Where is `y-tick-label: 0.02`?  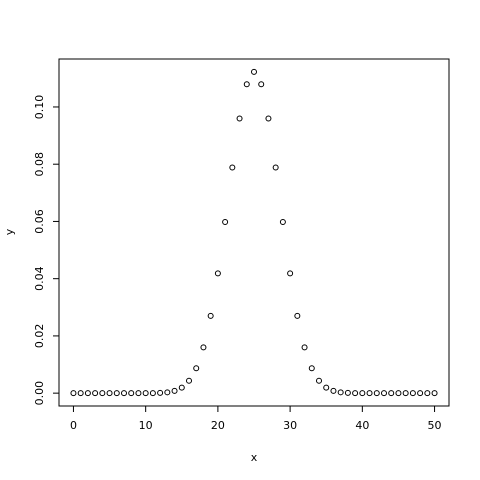 y-tick-label: 0.02 is located at coordinates (39, 336).